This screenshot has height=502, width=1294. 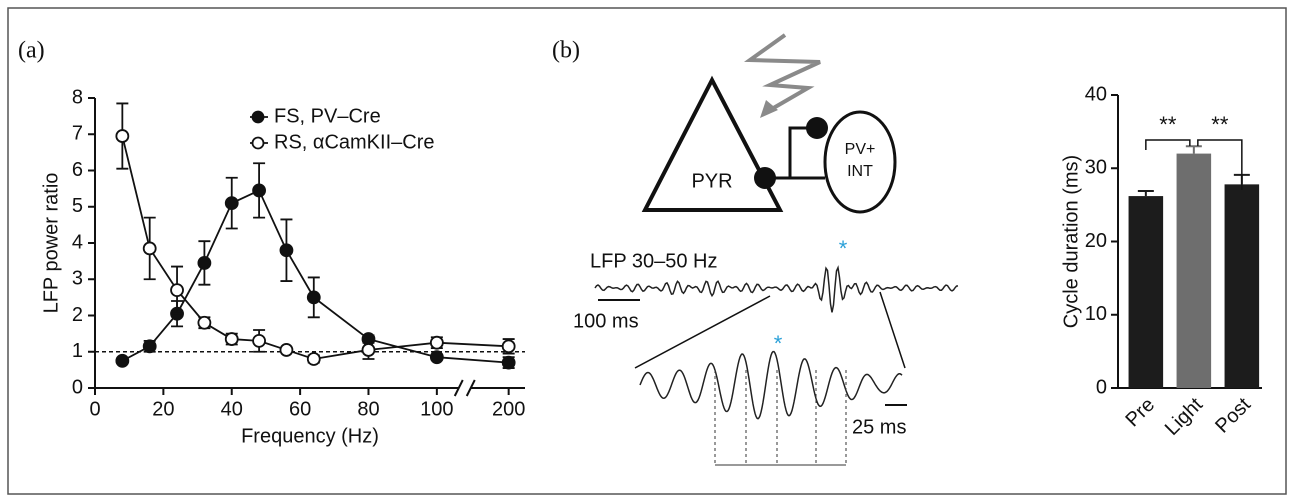 I want to click on x-axis-label: Frequency (Hz), so click(x=310, y=436).